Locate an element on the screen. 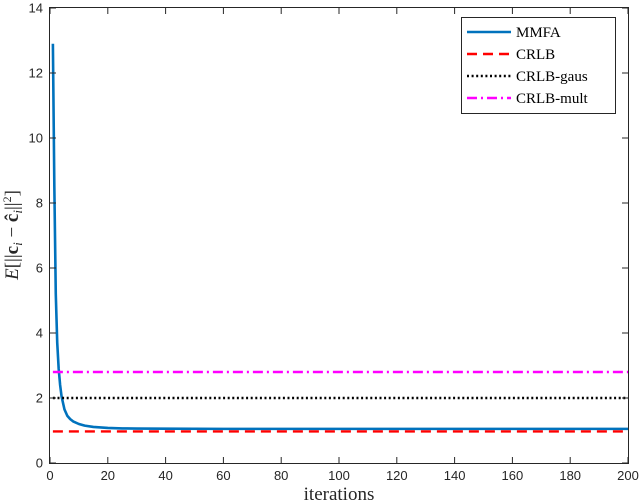 The width and height of the screenshot is (640, 504). legend-label: CRLB-mult is located at coordinates (552, 99).